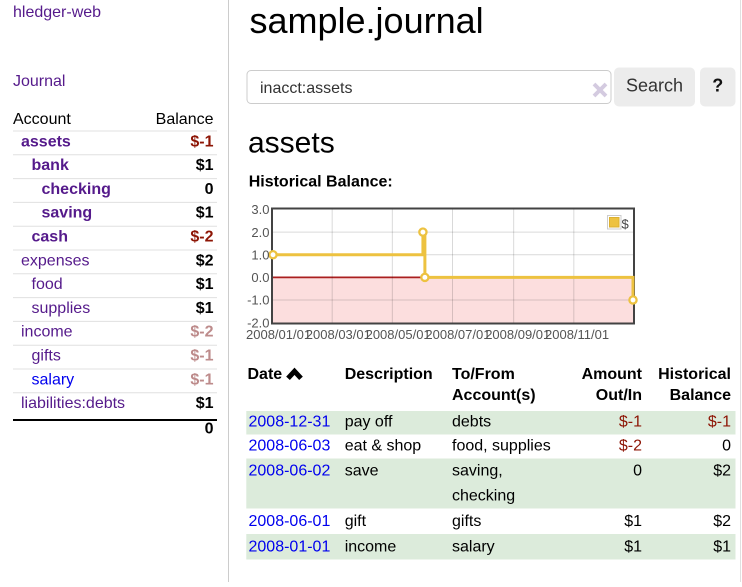 This screenshot has width=742, height=587. I want to click on svg-text: 2008-06-02, so click(290, 471).